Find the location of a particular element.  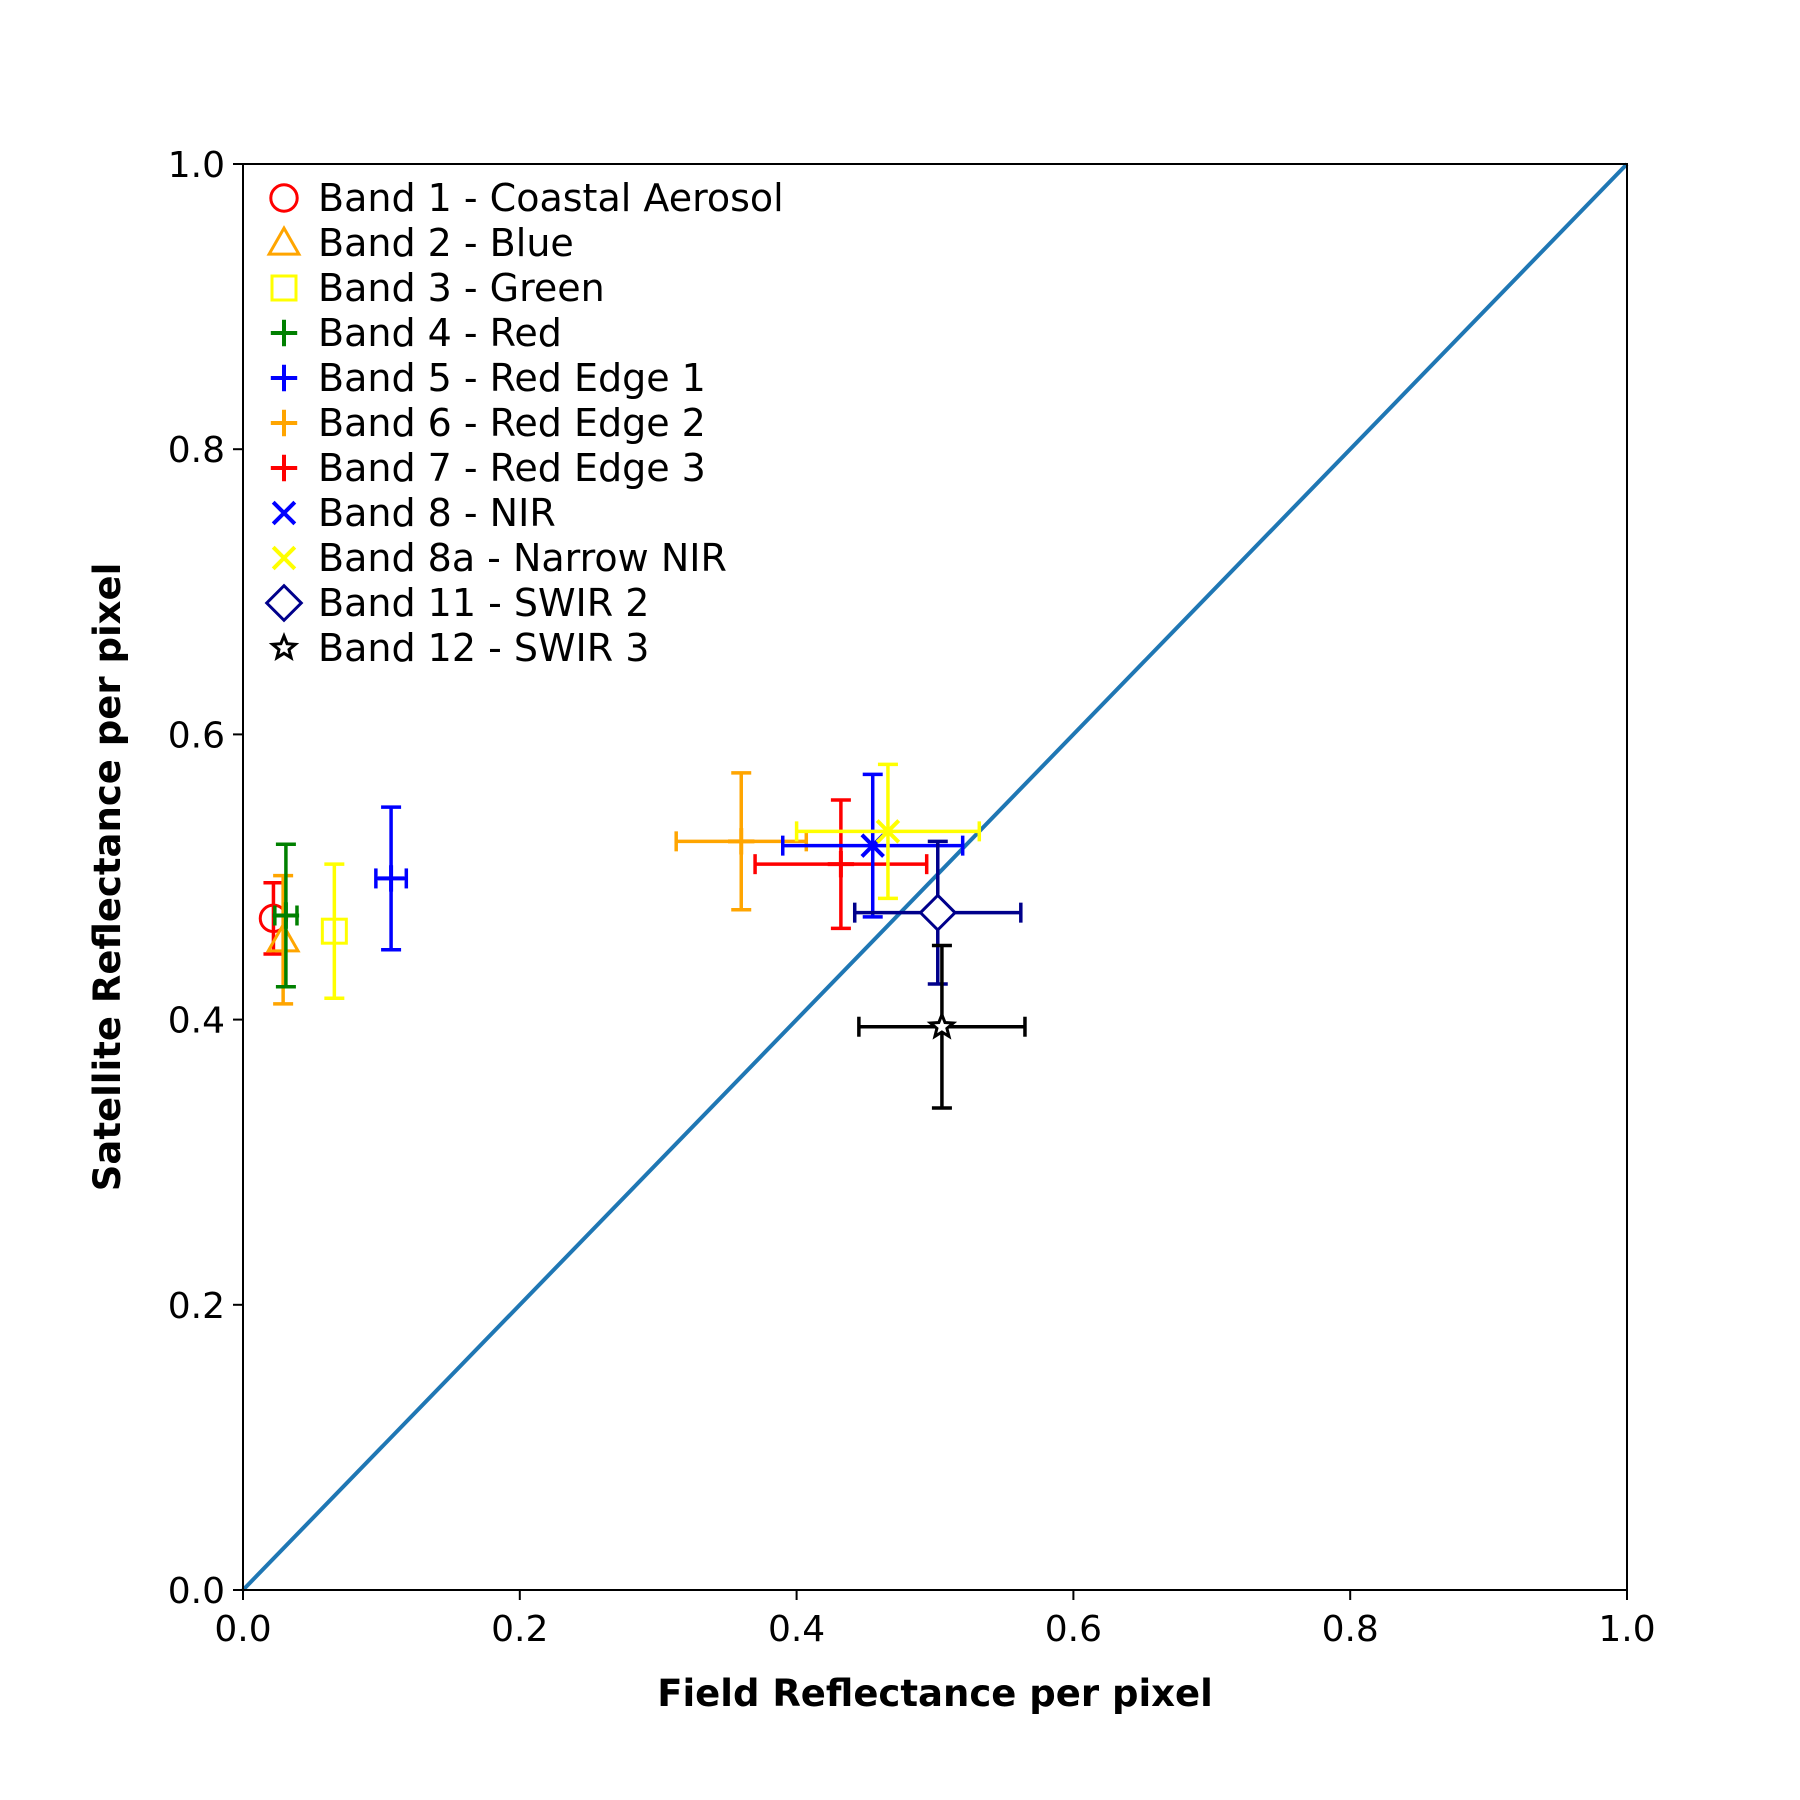

legend-label: Band 5 - Red Edge 1 is located at coordinates (512, 378).